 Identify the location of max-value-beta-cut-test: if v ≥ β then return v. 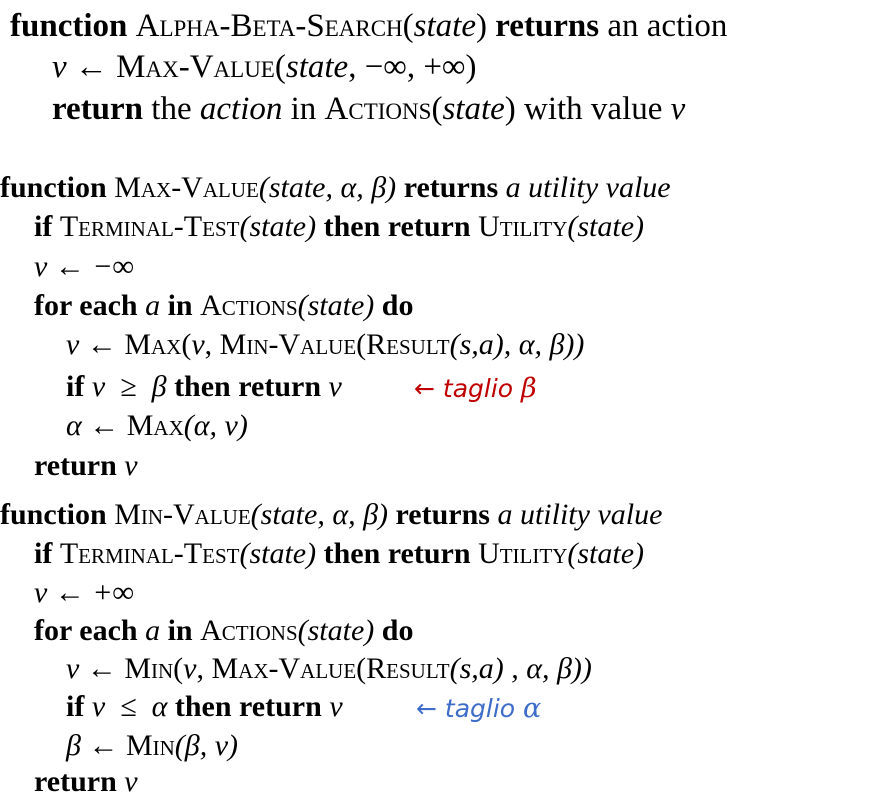
(204, 386).